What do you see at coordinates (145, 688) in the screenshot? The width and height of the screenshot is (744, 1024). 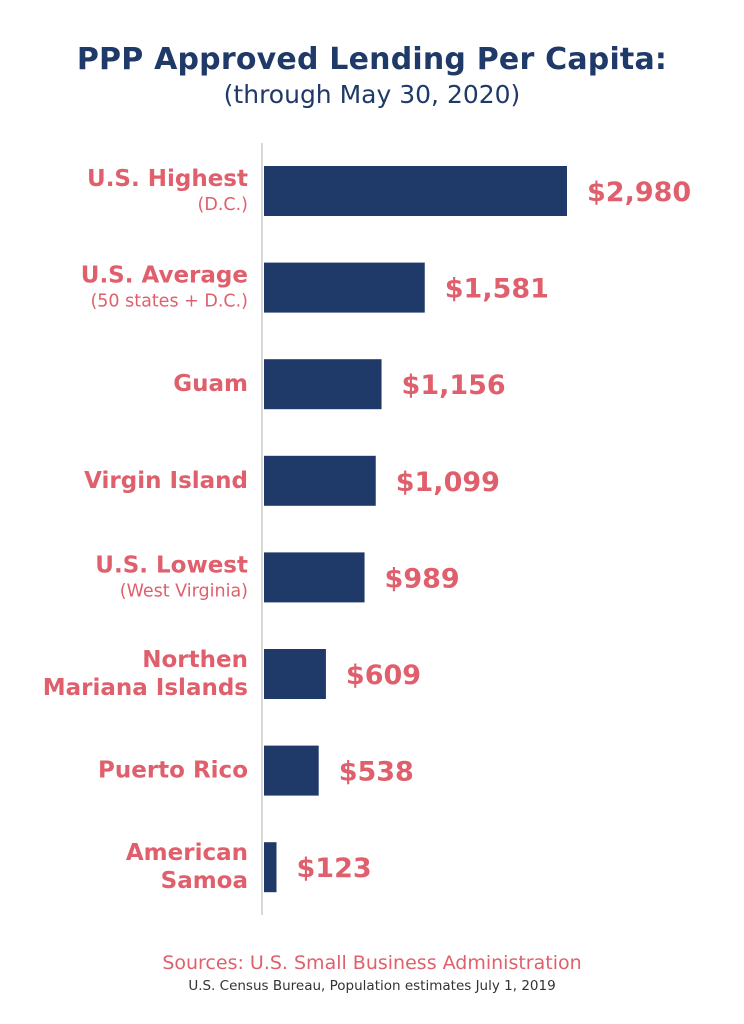 I see `category-label: Mariana Islands` at bounding box center [145, 688].